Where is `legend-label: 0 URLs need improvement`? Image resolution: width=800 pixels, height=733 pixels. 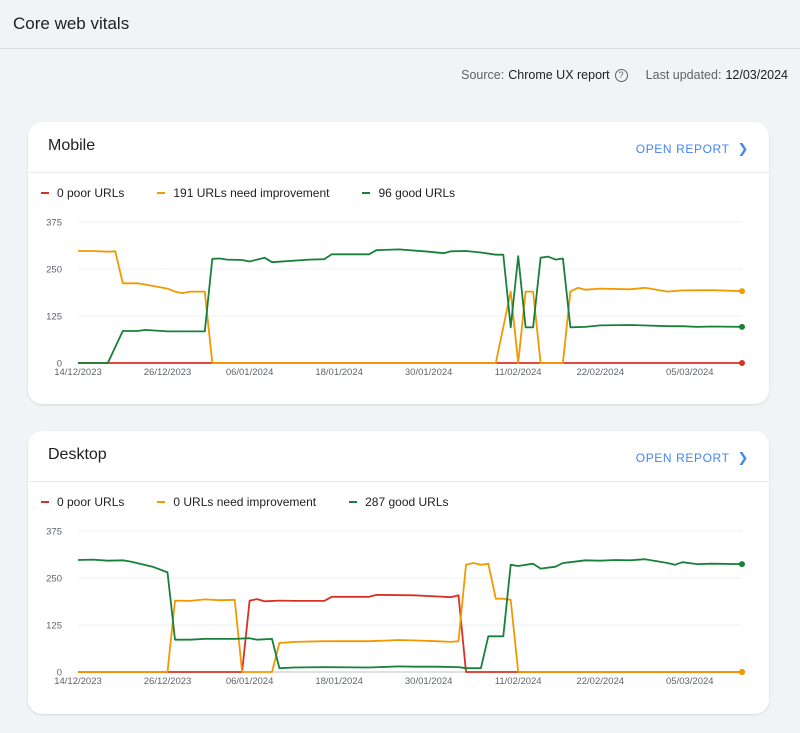
legend-label: 0 URLs need improvement is located at coordinates (245, 502).